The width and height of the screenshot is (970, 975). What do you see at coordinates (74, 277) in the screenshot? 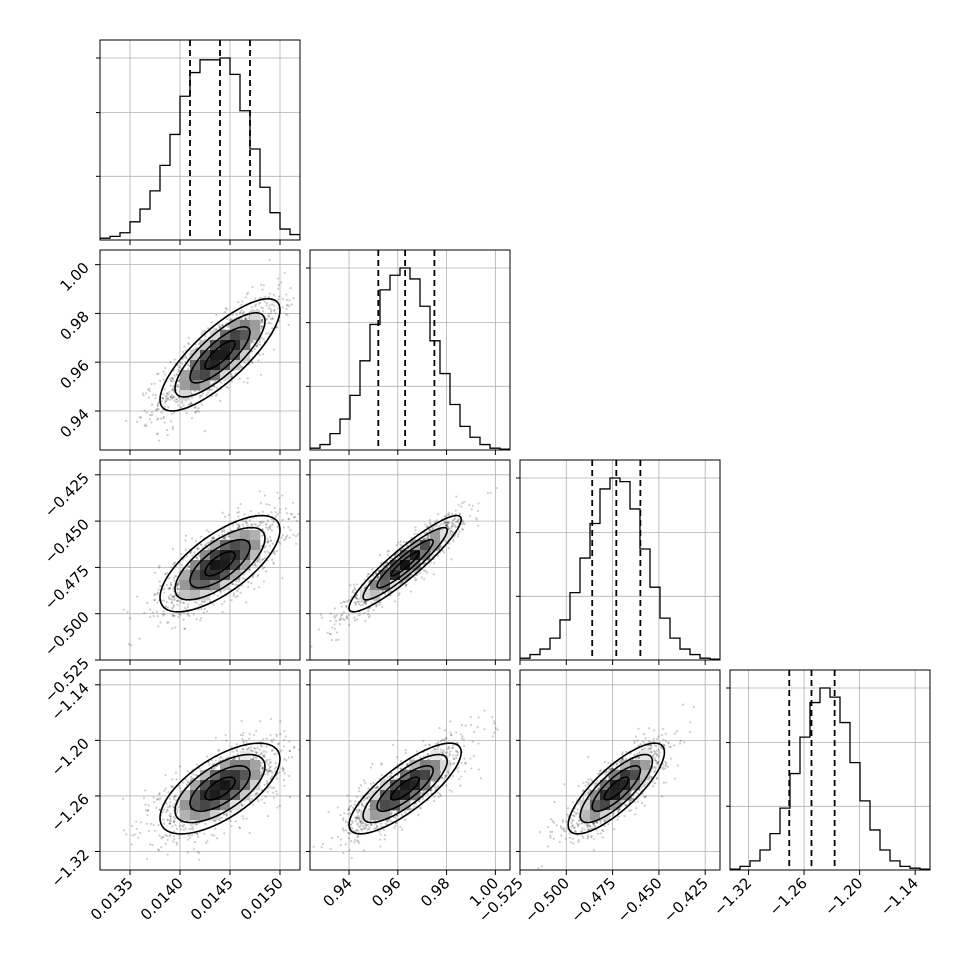
I see `y-tick-label: 1.00` at bounding box center [74, 277].